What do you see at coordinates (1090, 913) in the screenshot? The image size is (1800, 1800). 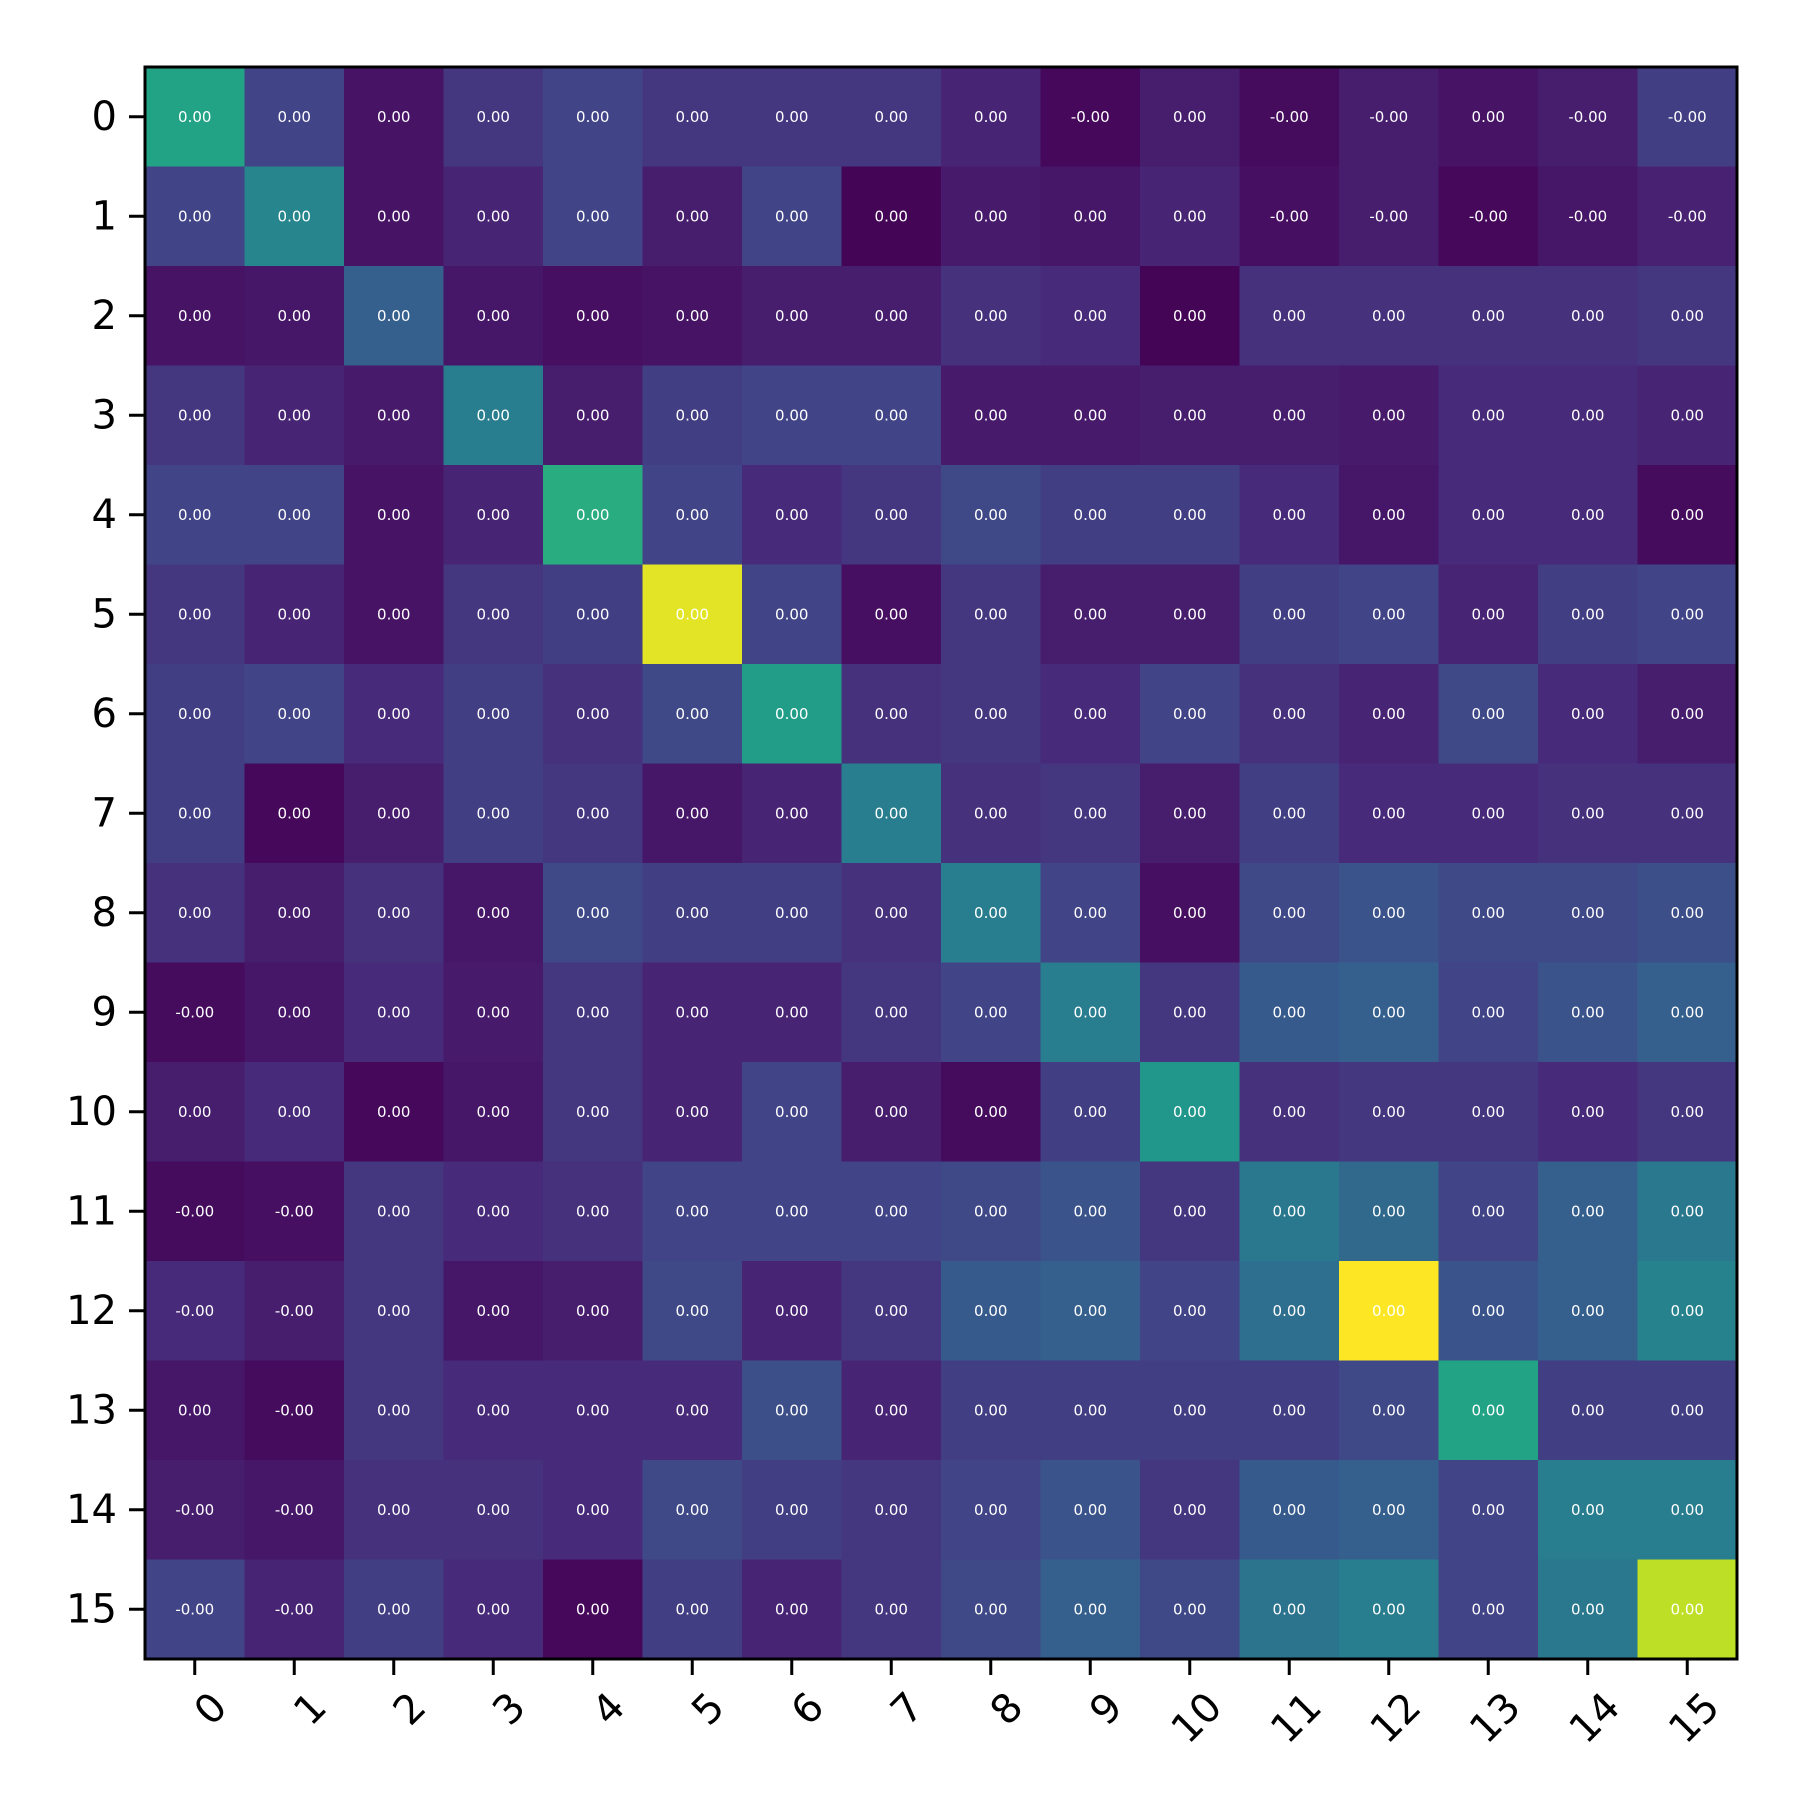 I see `heatmap-cell-r8-c9` at bounding box center [1090, 913].